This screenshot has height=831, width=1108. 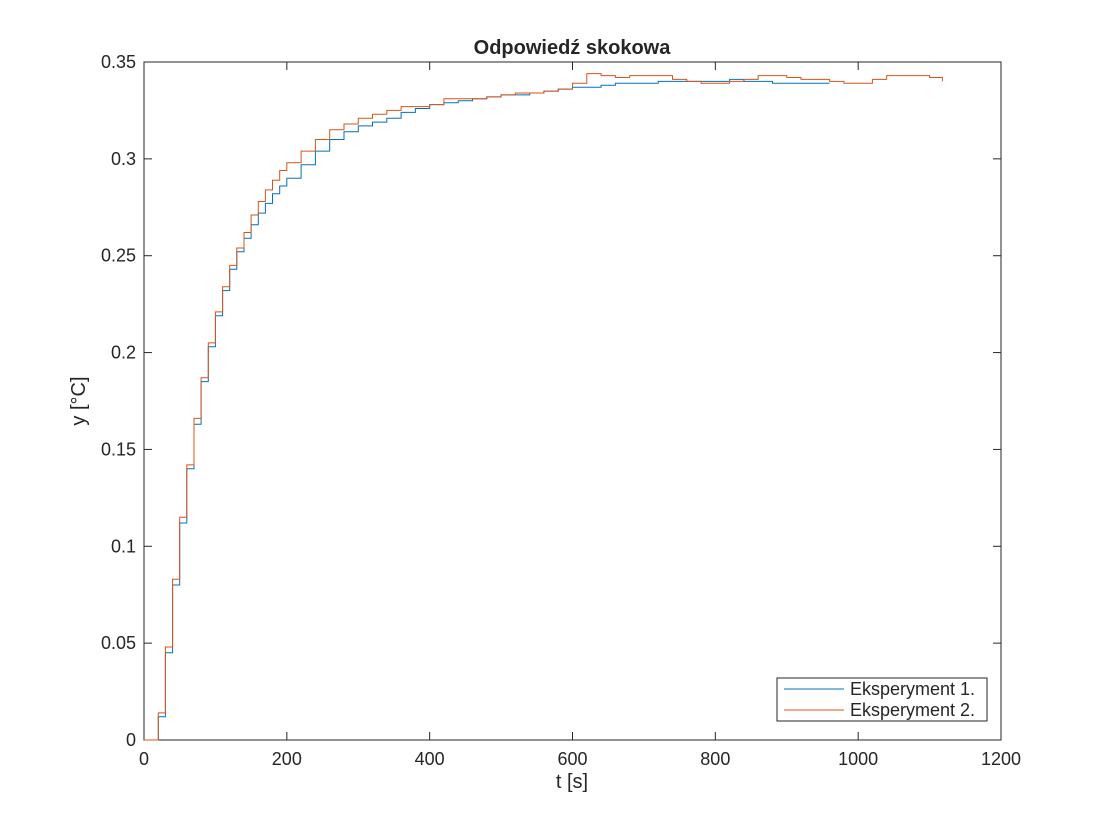 I want to click on legend: Eksperyment 1. Eksperyment 2., so click(x=882, y=699).